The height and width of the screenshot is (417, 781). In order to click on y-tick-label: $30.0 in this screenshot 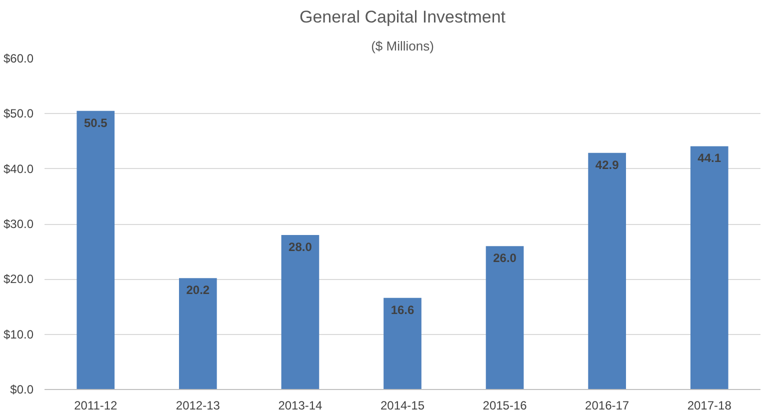, I will do `click(18, 224)`.